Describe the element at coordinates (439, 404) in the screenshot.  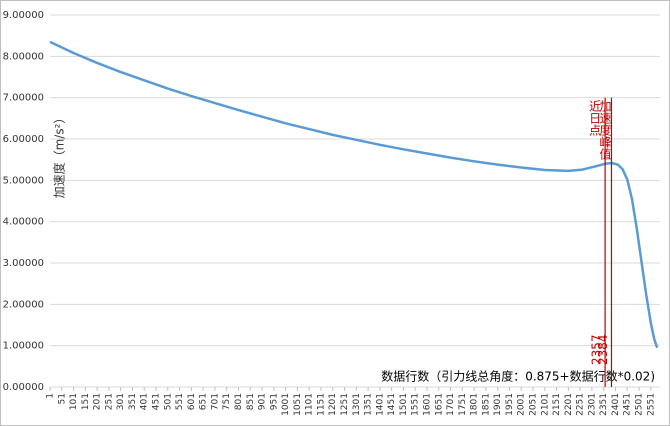
I see `x-tick-label: 1651` at that location.